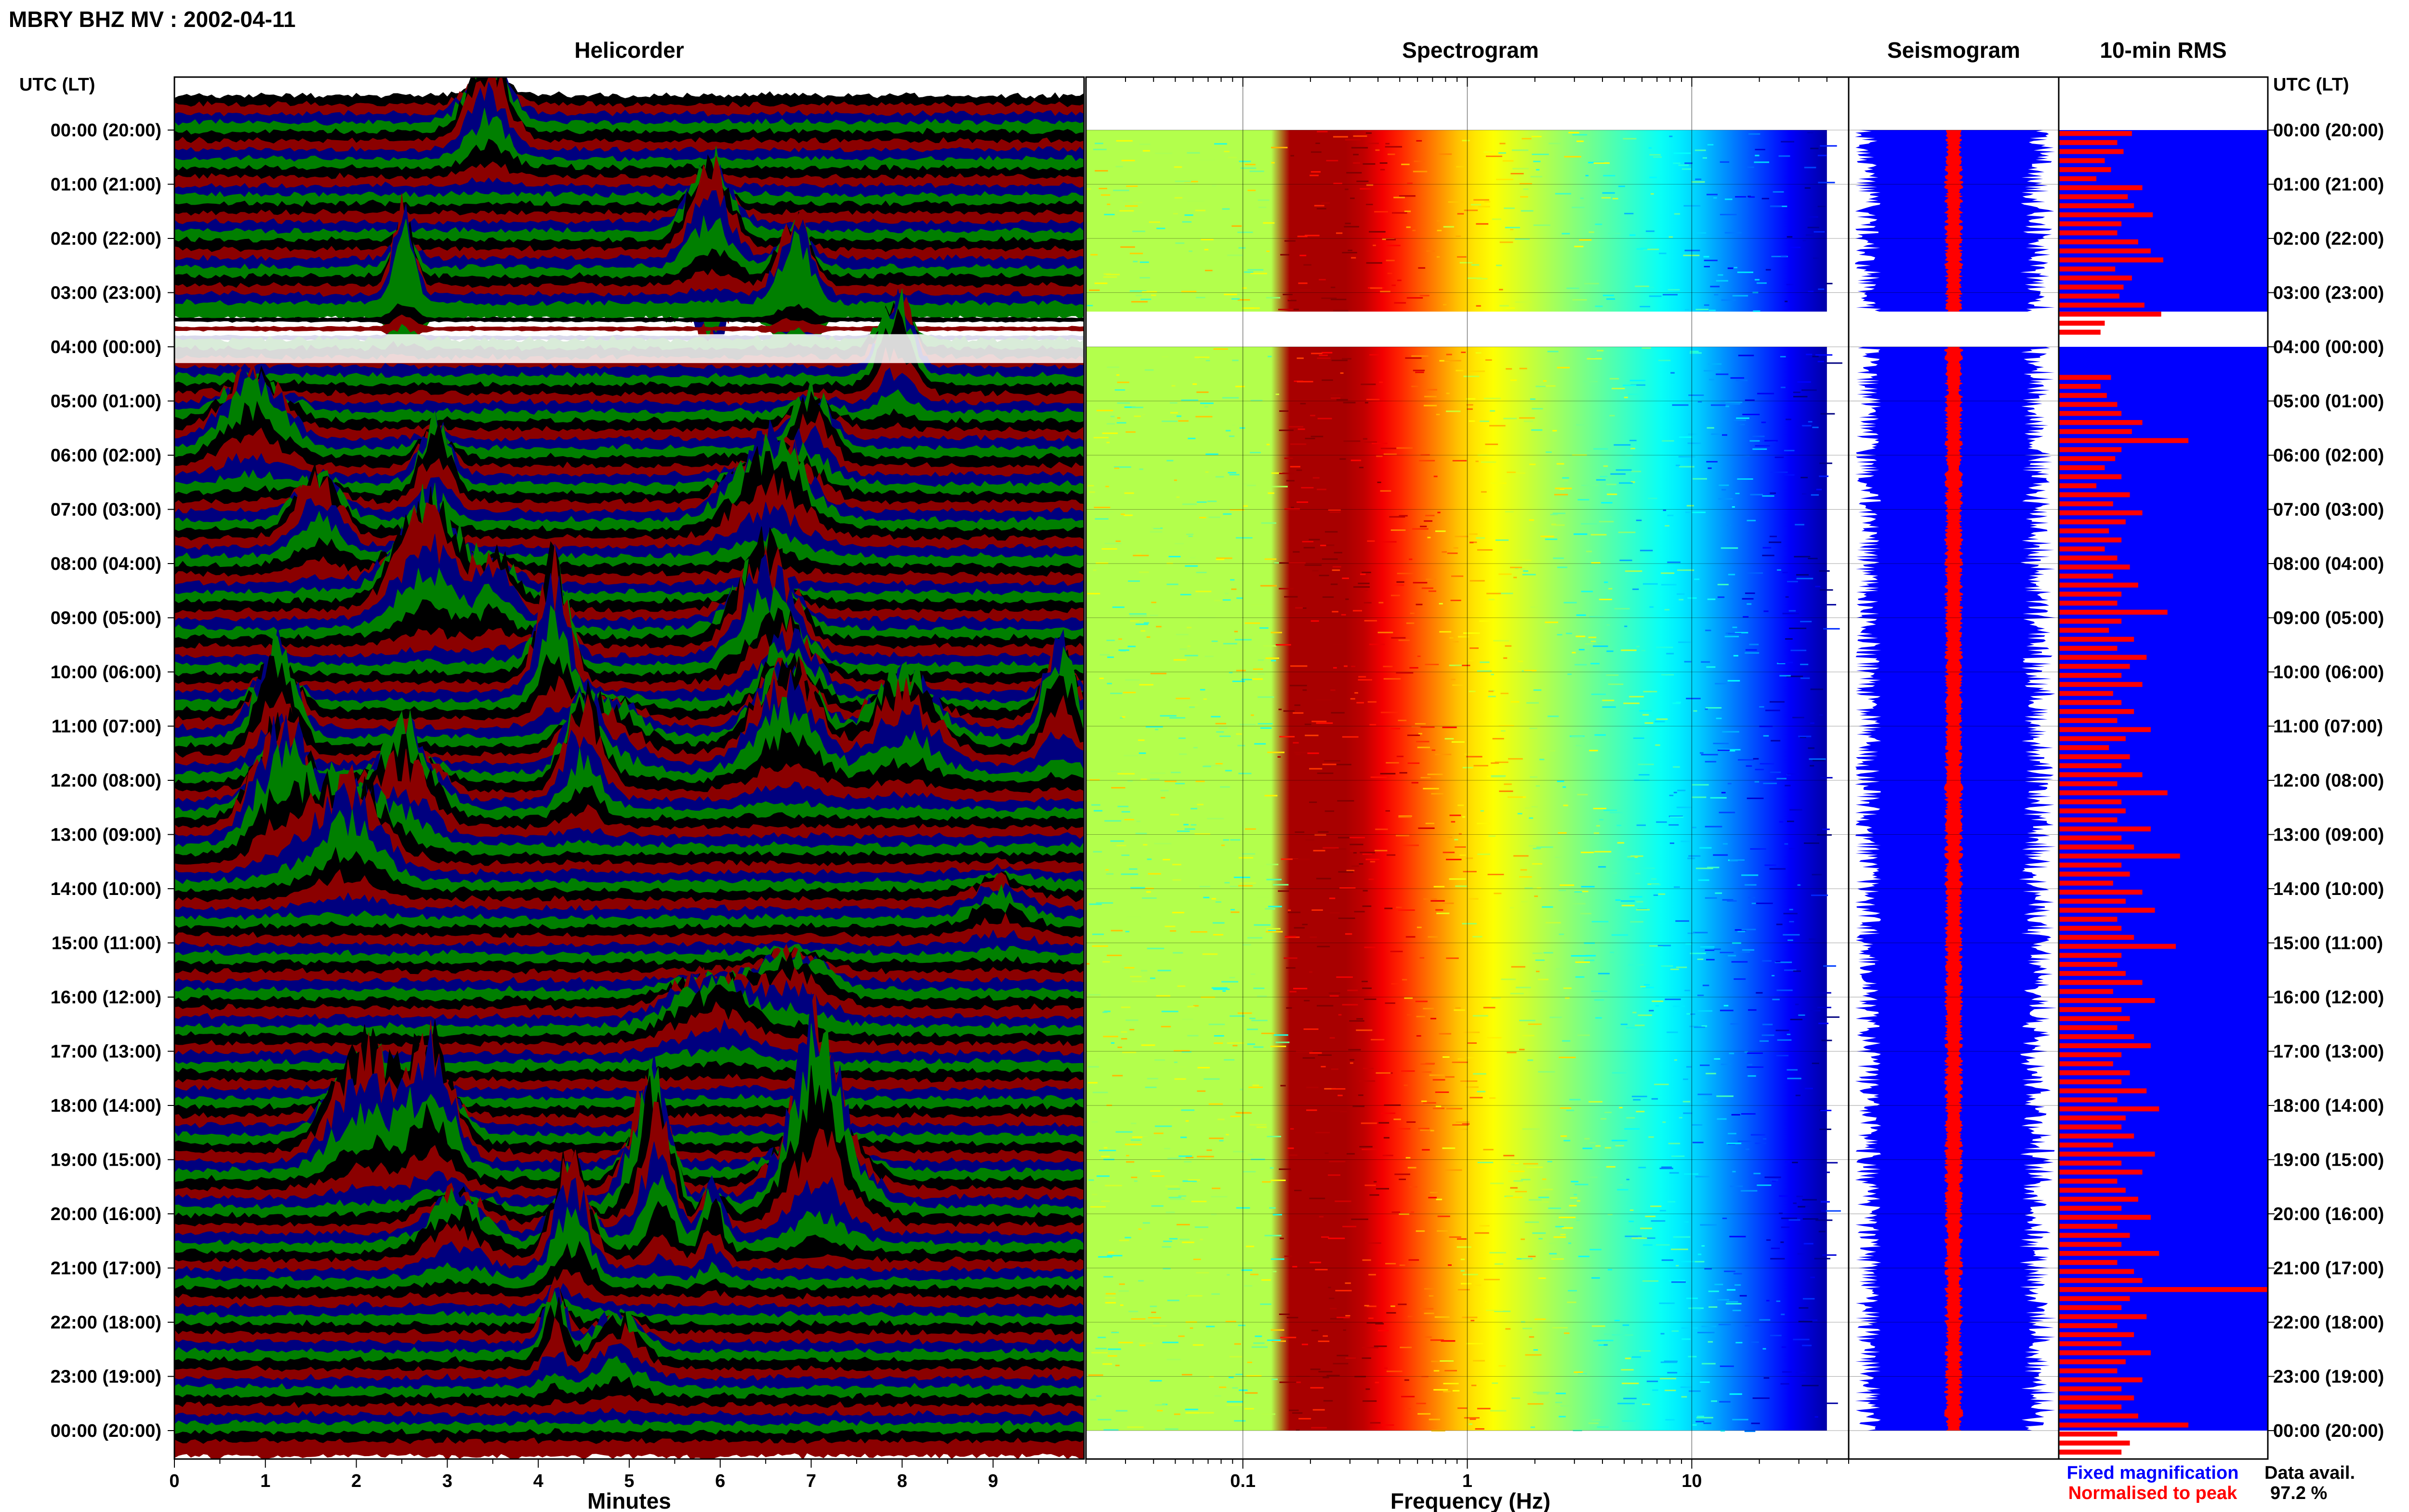  Describe the element at coordinates (106, 997) in the screenshot. I see `time-label-left: 16:00 (12:00)` at that location.